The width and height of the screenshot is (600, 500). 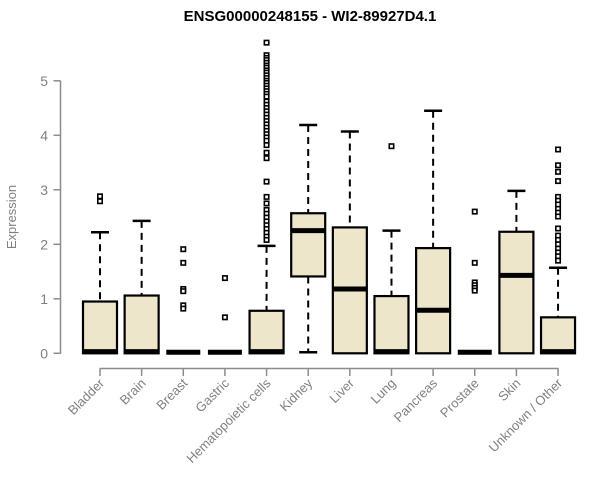 What do you see at coordinates (391, 324) in the screenshot?
I see `box-lung` at bounding box center [391, 324].